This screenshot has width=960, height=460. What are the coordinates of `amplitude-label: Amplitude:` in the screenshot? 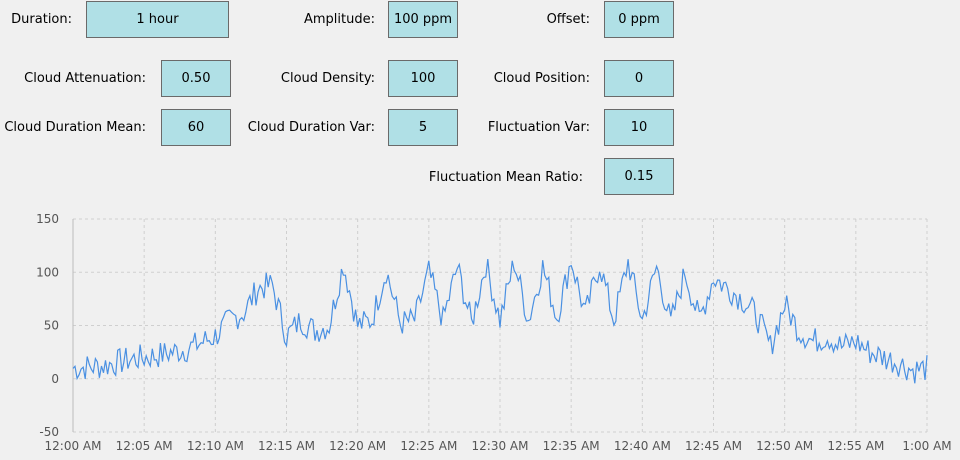 It's located at (339, 19).